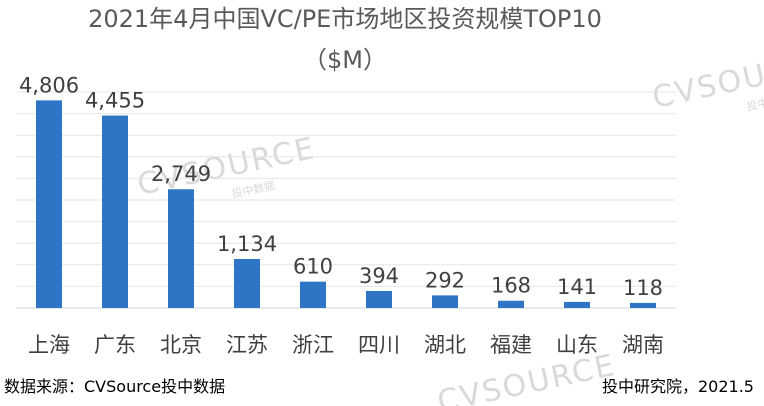  Describe the element at coordinates (577, 345) in the screenshot. I see `category-label-8: 山东` at that location.